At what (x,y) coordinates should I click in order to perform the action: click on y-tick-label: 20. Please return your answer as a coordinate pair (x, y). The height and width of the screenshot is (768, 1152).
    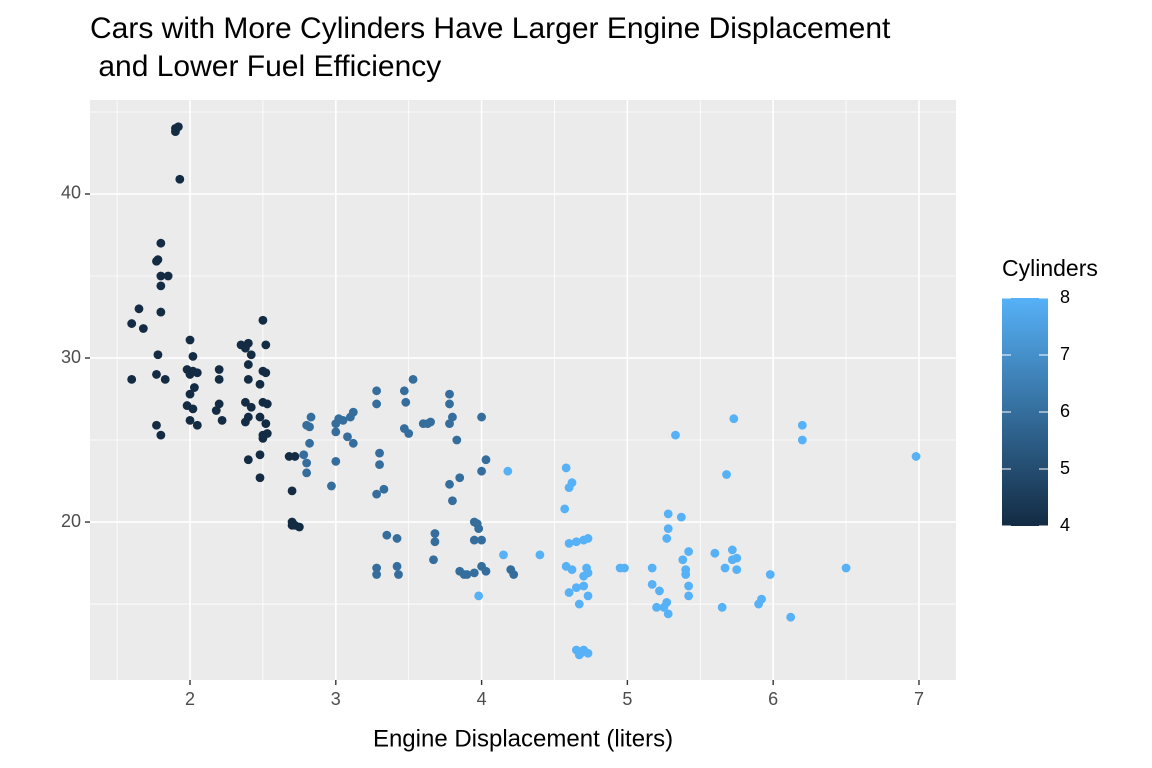
    Looking at the image, I should click on (71, 521).